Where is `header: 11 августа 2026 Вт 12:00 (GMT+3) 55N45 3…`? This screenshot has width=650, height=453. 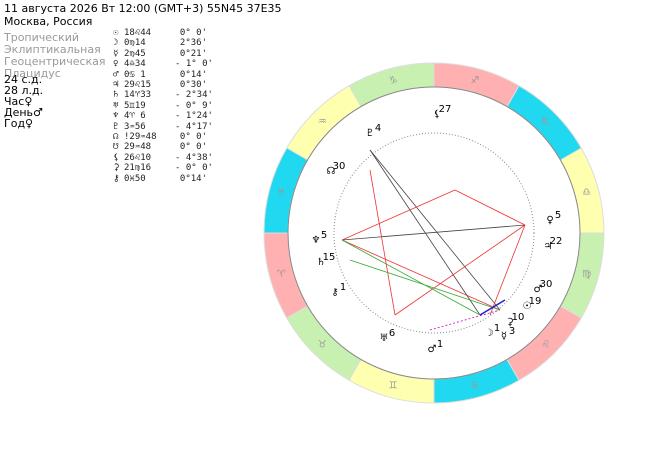 header: 11 августа 2026 Вт 12:00 (GMT+3) 55N45 3… is located at coordinates (143, 8).